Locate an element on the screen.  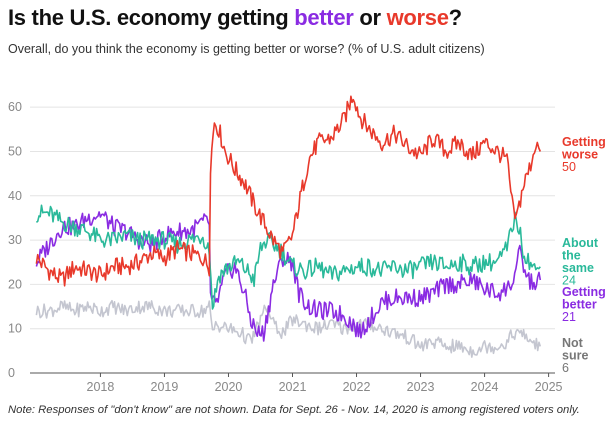
series-label-not_sure: Not is located at coordinates (573, 343).